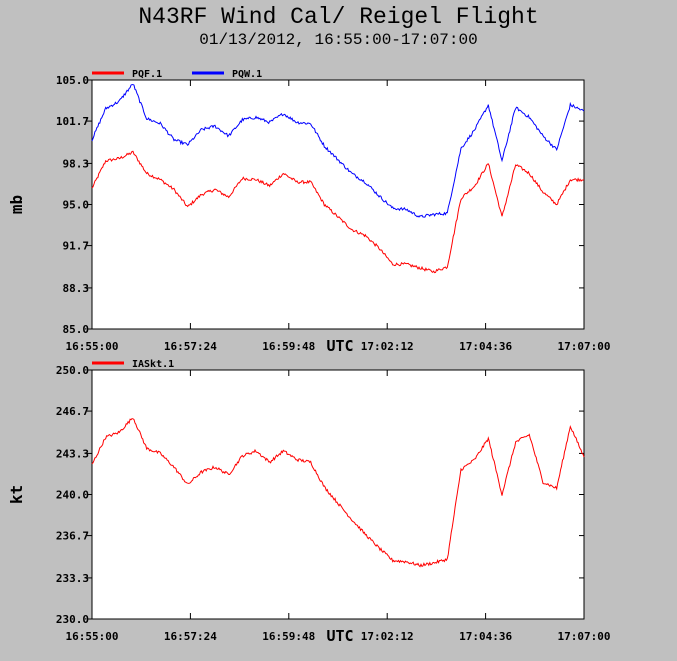 The height and width of the screenshot is (661, 677). What do you see at coordinates (76, 288) in the screenshot?
I see `y-tick-label: 88.3` at bounding box center [76, 288].